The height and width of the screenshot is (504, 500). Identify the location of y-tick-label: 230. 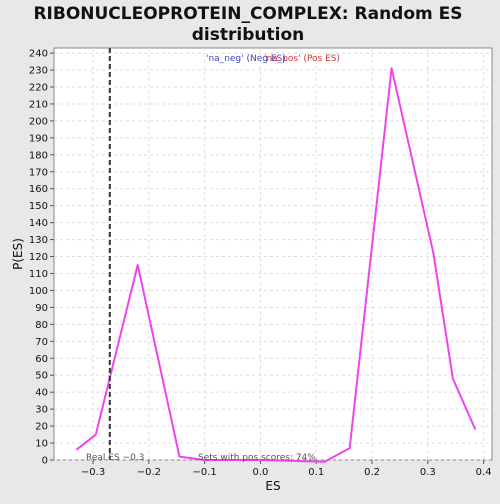
(38, 71).